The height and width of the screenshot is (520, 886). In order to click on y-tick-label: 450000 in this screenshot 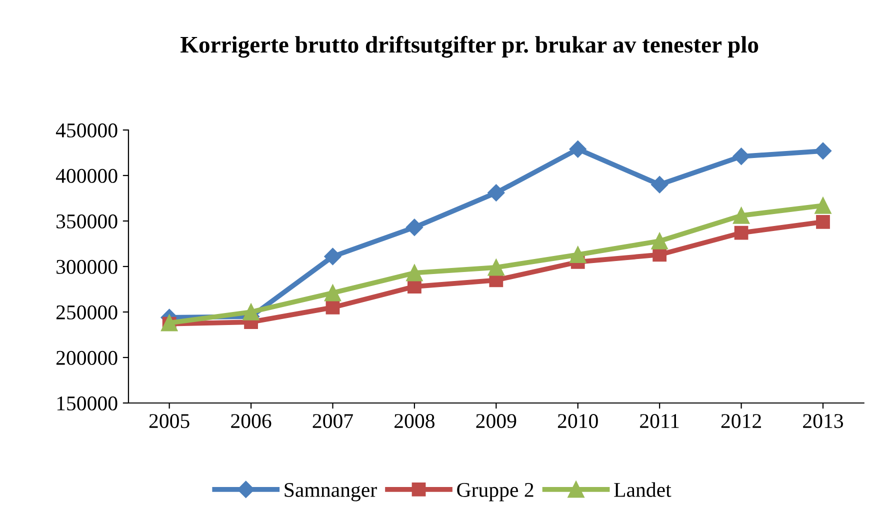, I will do `click(87, 130)`.